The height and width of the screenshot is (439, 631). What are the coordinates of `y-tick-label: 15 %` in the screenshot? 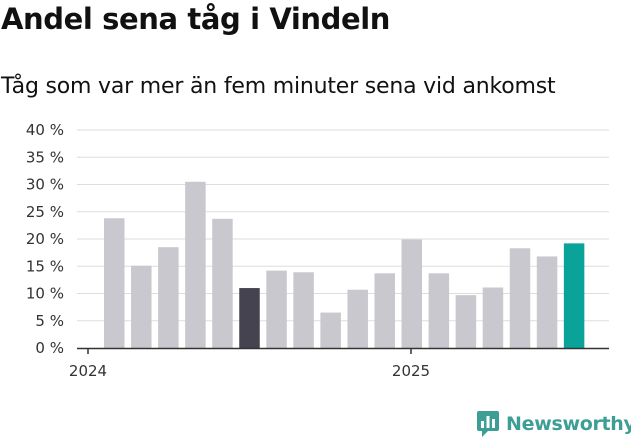 It's located at (45, 266).